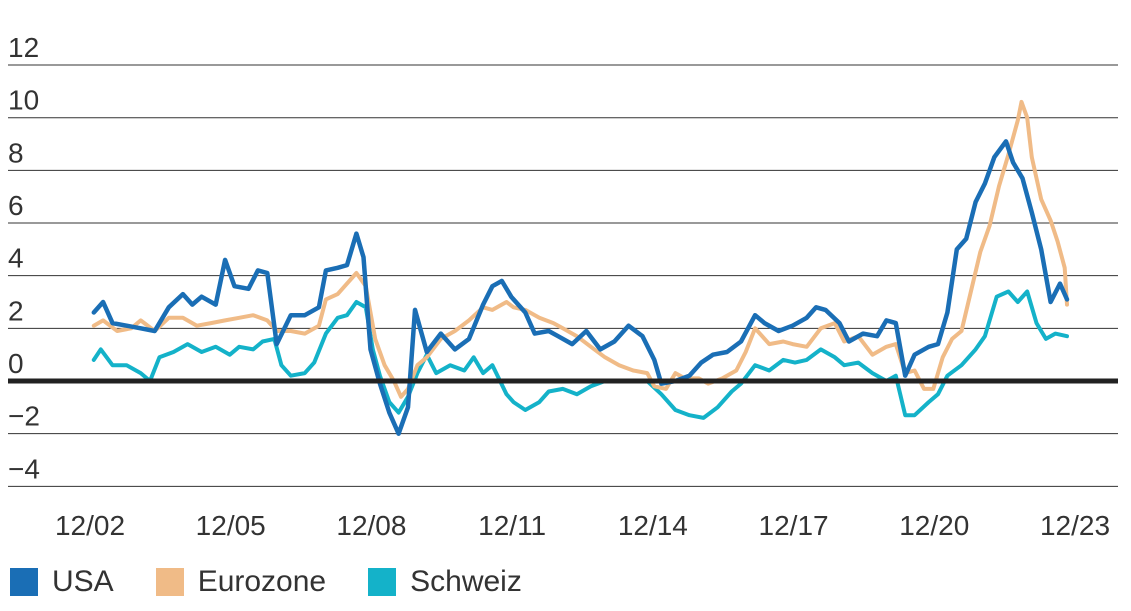 This screenshot has width=1131, height=611. I want to click on legend-label-schweiz: Schweiz, so click(466, 581).